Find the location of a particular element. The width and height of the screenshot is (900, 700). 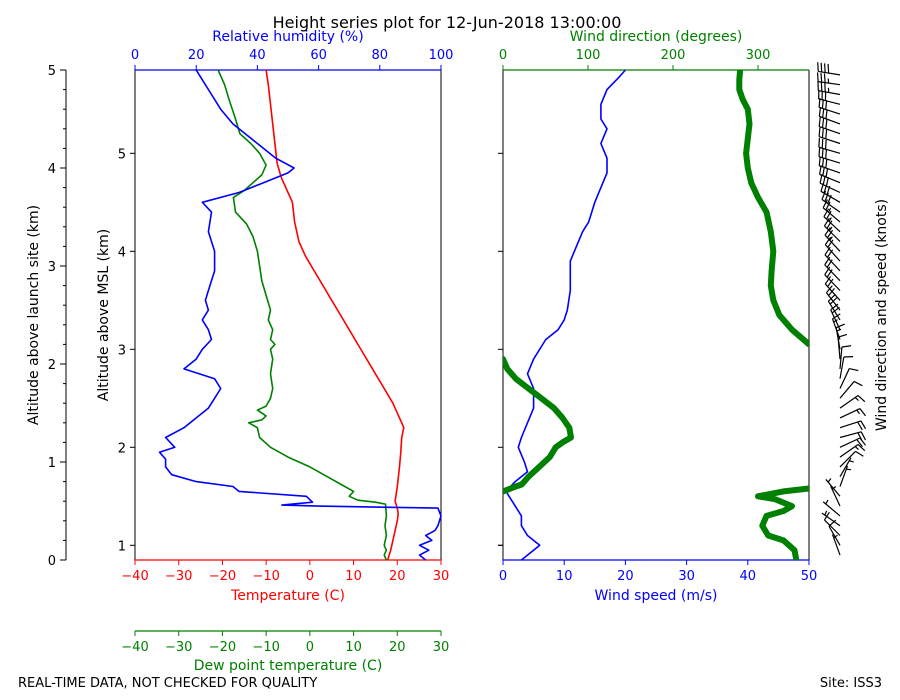

dewpoint-axis-tick-label: −30 is located at coordinates (178, 647).